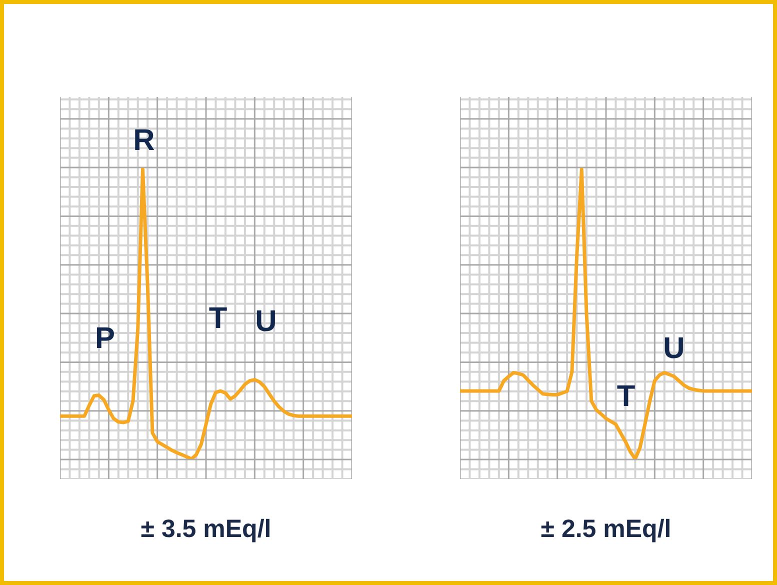 The width and height of the screenshot is (777, 585). Describe the element at coordinates (105, 339) in the screenshot. I see `annotation: P` at that location.